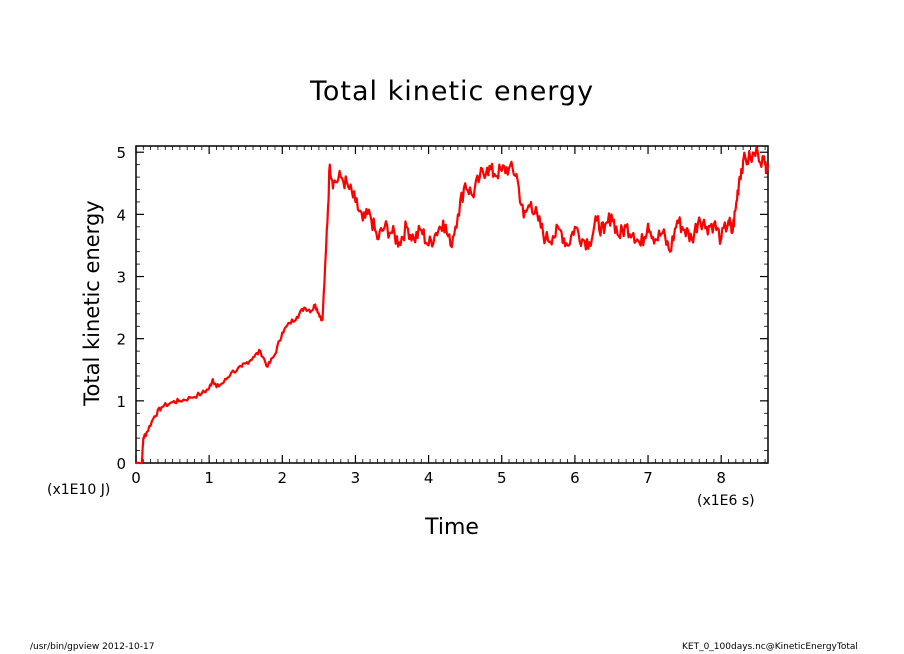 The height and width of the screenshot is (654, 904). I want to click on y-tick-label: 5, so click(121, 153).